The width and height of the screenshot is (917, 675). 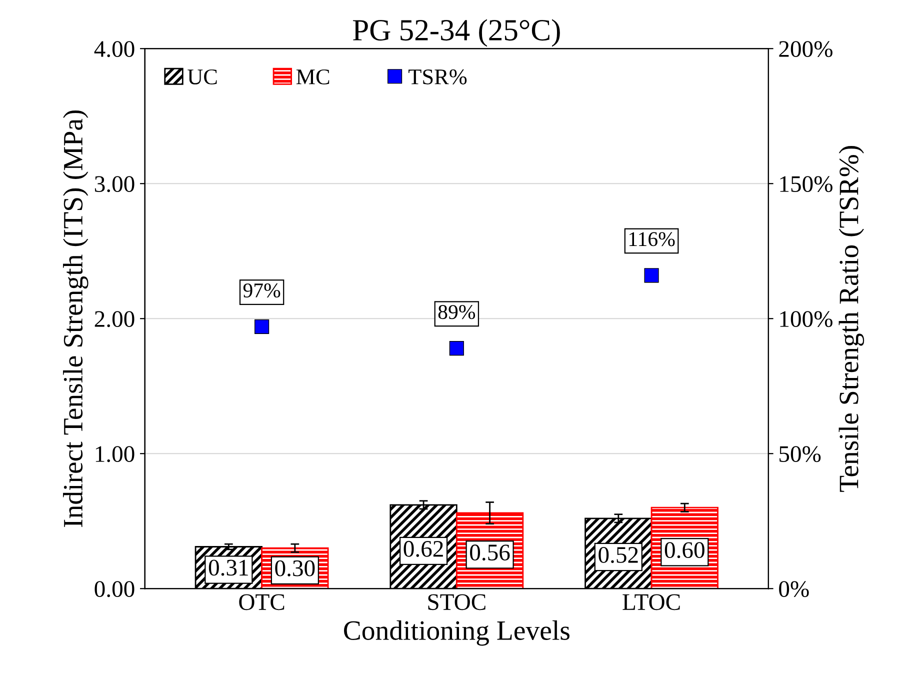 I want to click on data-label: 0.60, so click(x=684, y=550).